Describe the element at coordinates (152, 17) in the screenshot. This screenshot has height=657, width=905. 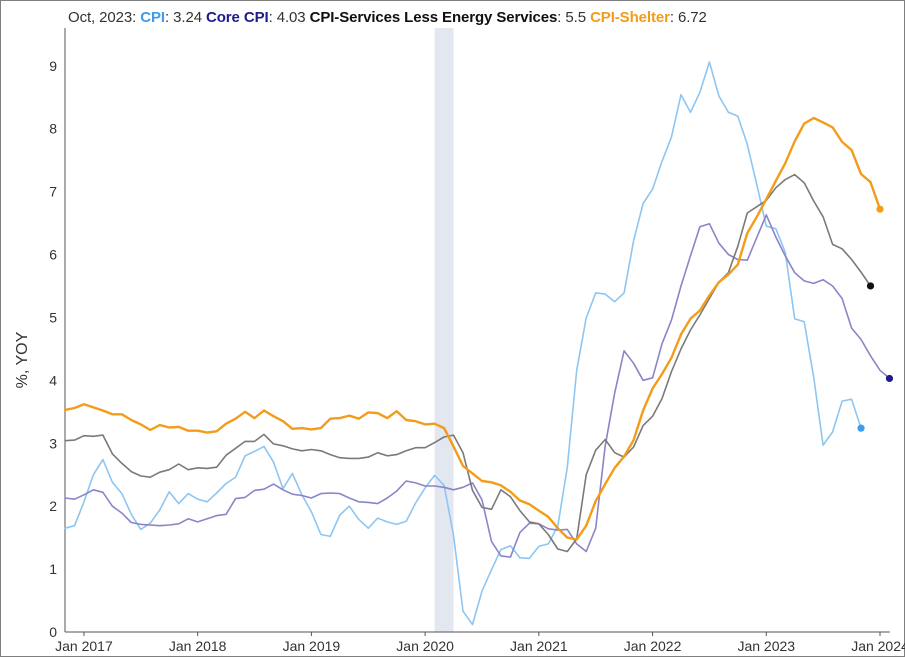
I see `legend-cpi-name: CPI` at that location.